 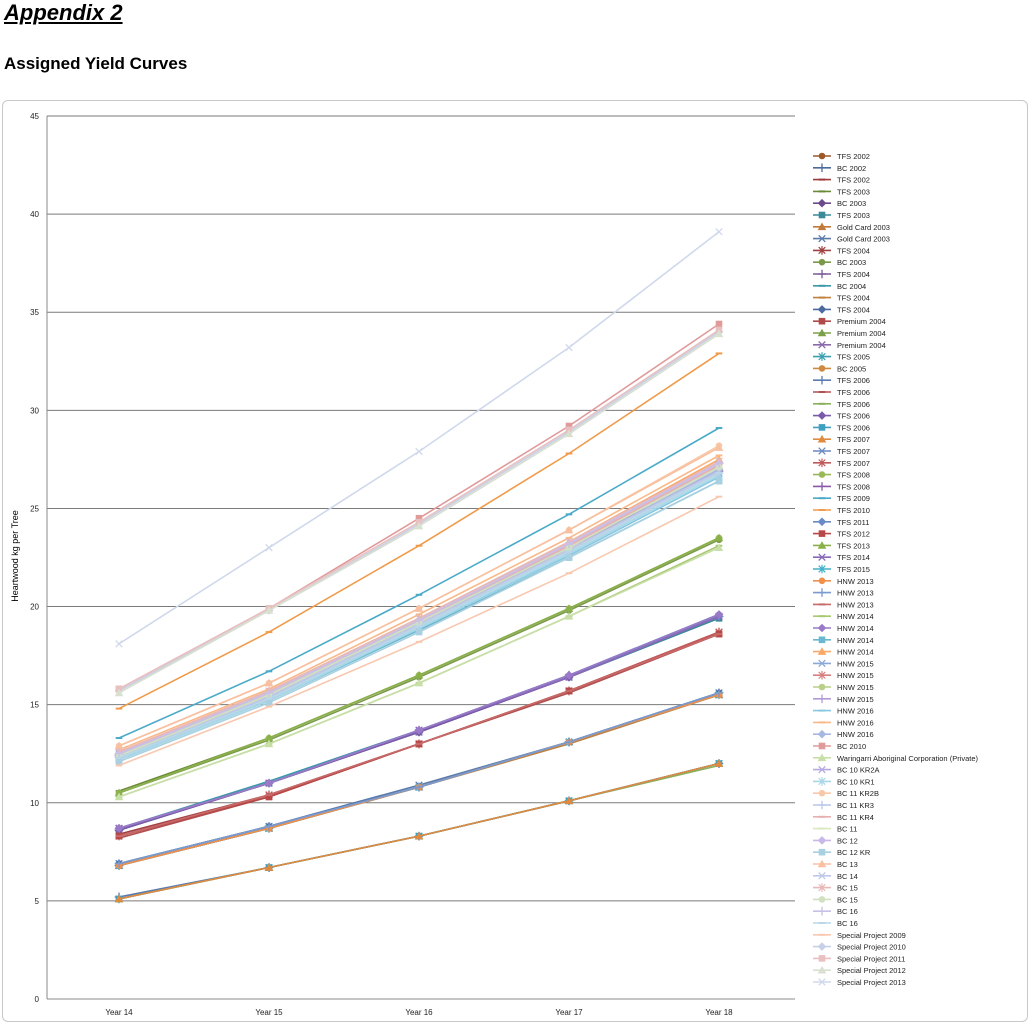 I want to click on legend-item: BC 10 KR2A, so click(x=846, y=770).